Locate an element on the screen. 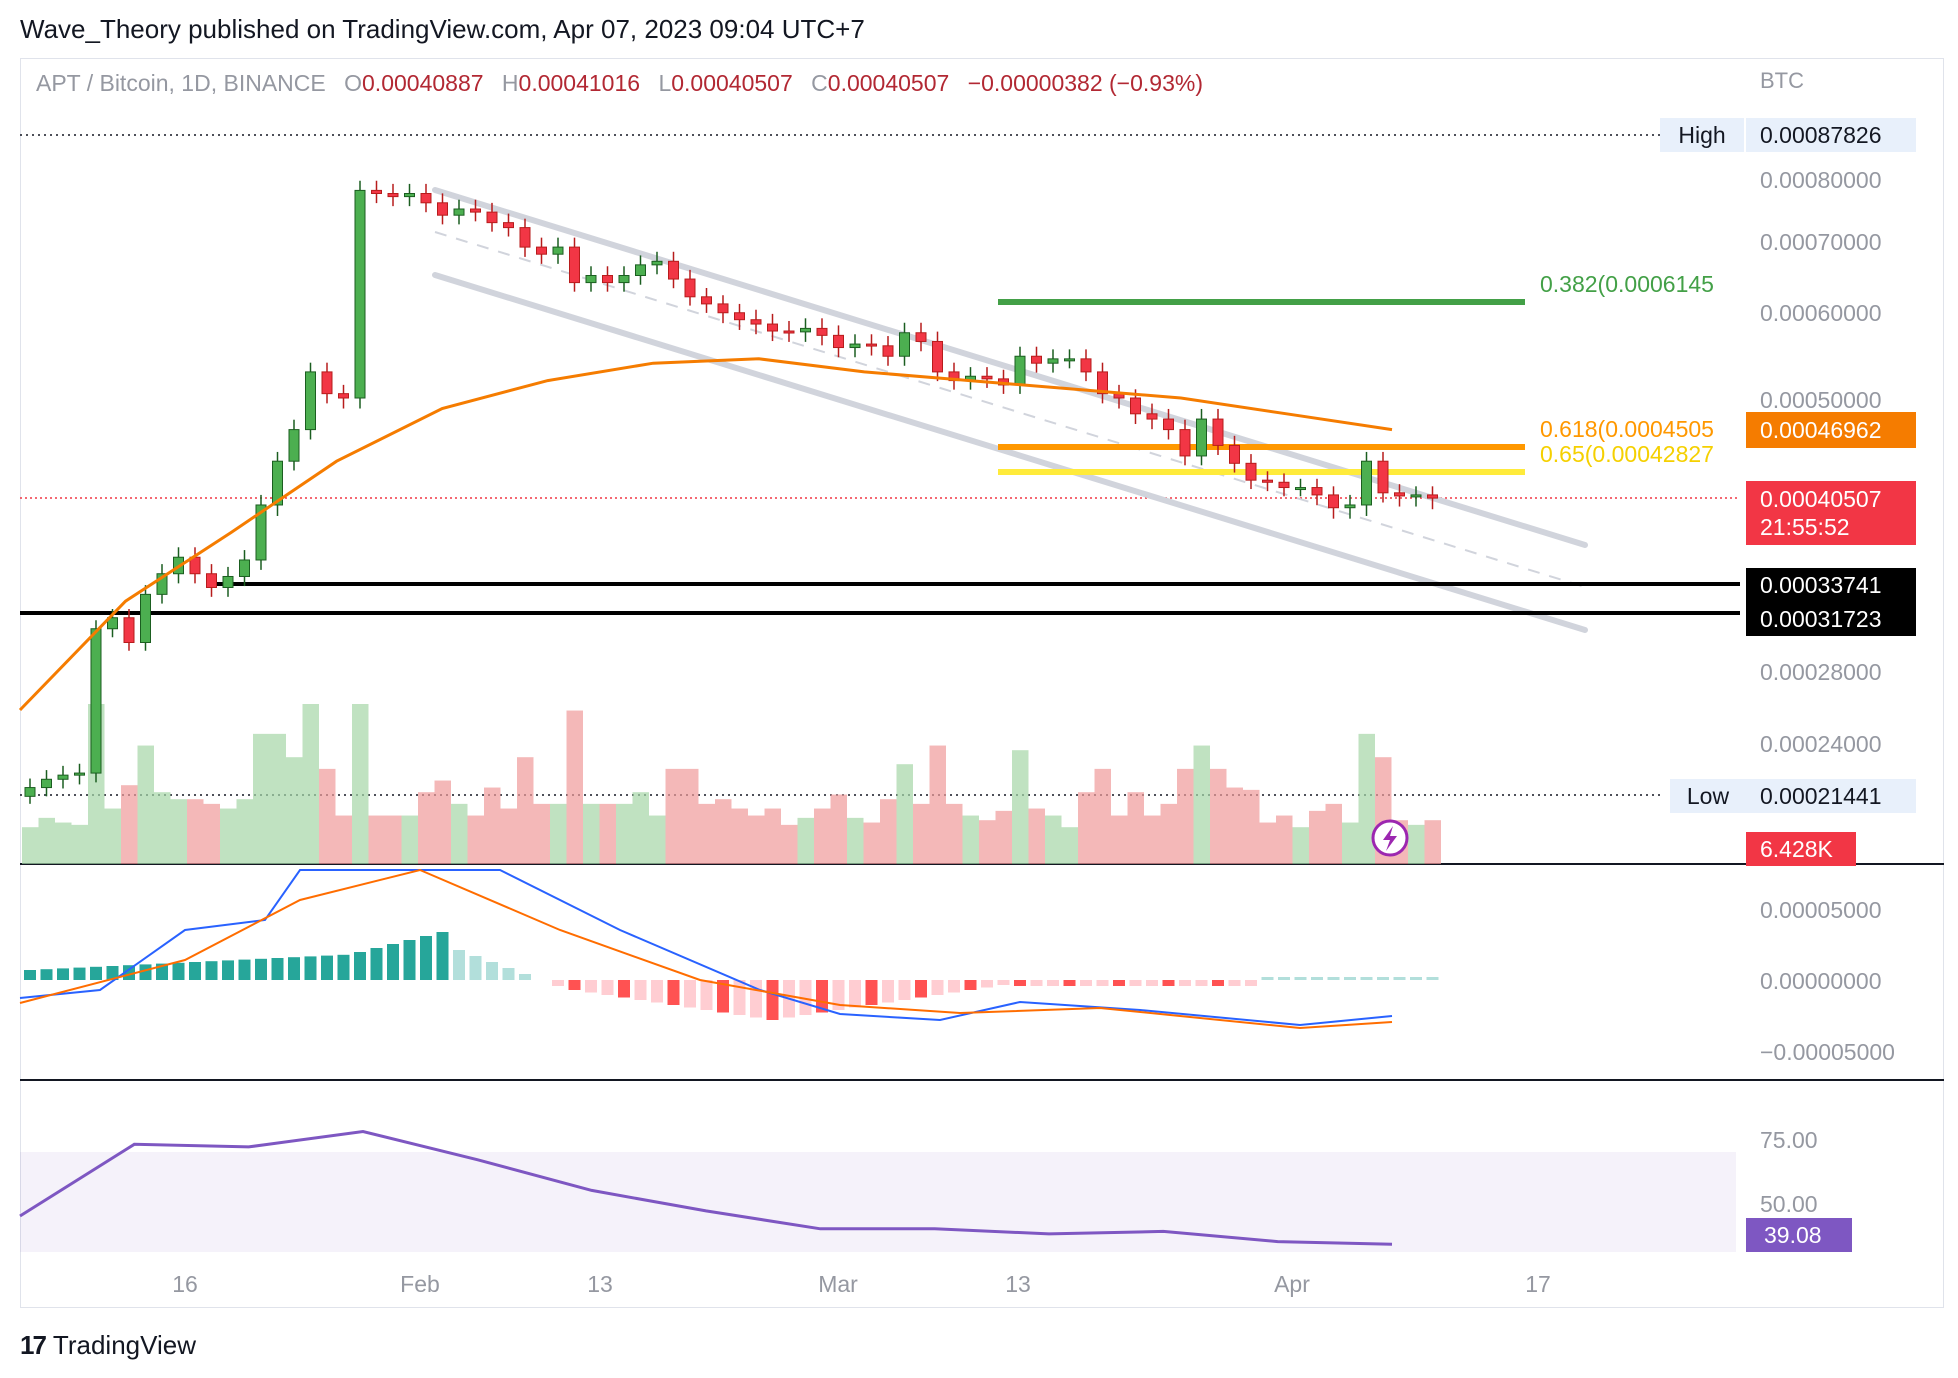 The height and width of the screenshot is (1378, 1958). fib-618-label: 0.618(0.0004505 is located at coordinates (1627, 429).